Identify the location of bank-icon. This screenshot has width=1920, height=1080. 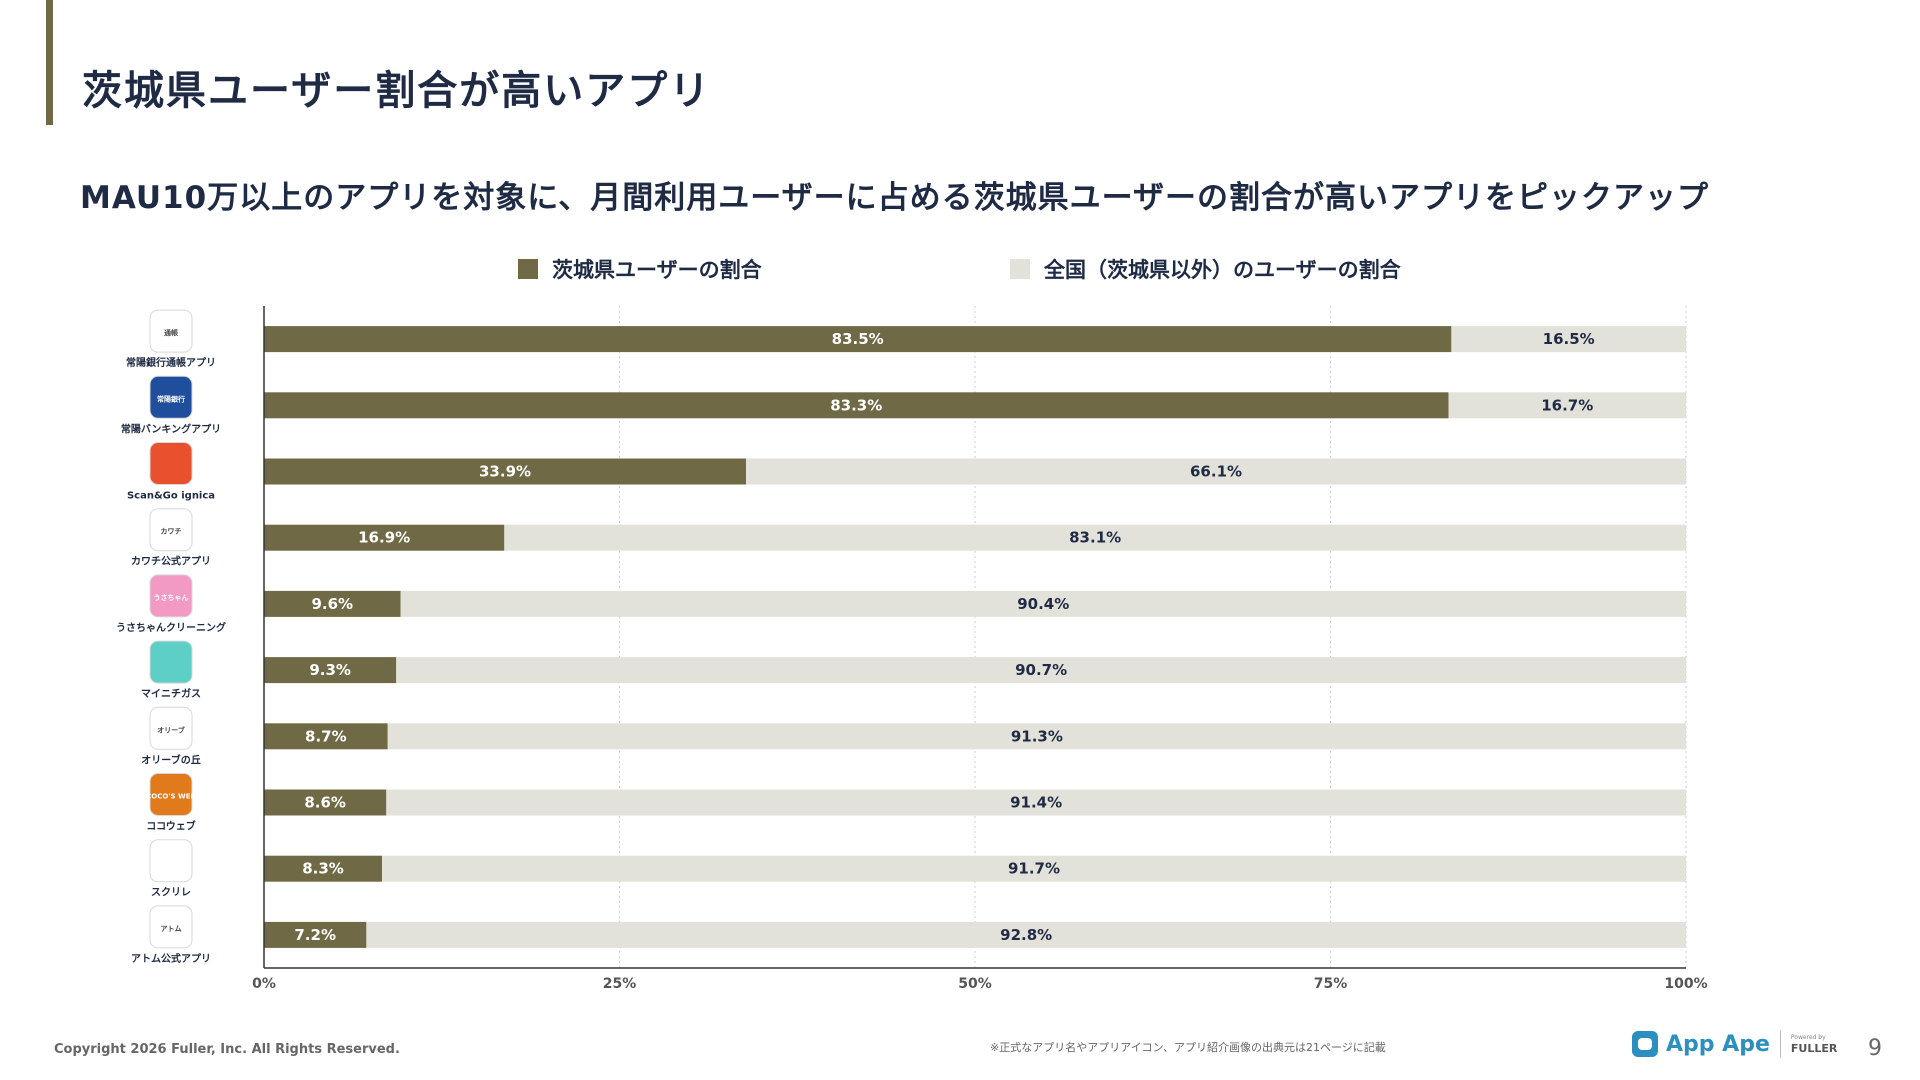
(171, 397).